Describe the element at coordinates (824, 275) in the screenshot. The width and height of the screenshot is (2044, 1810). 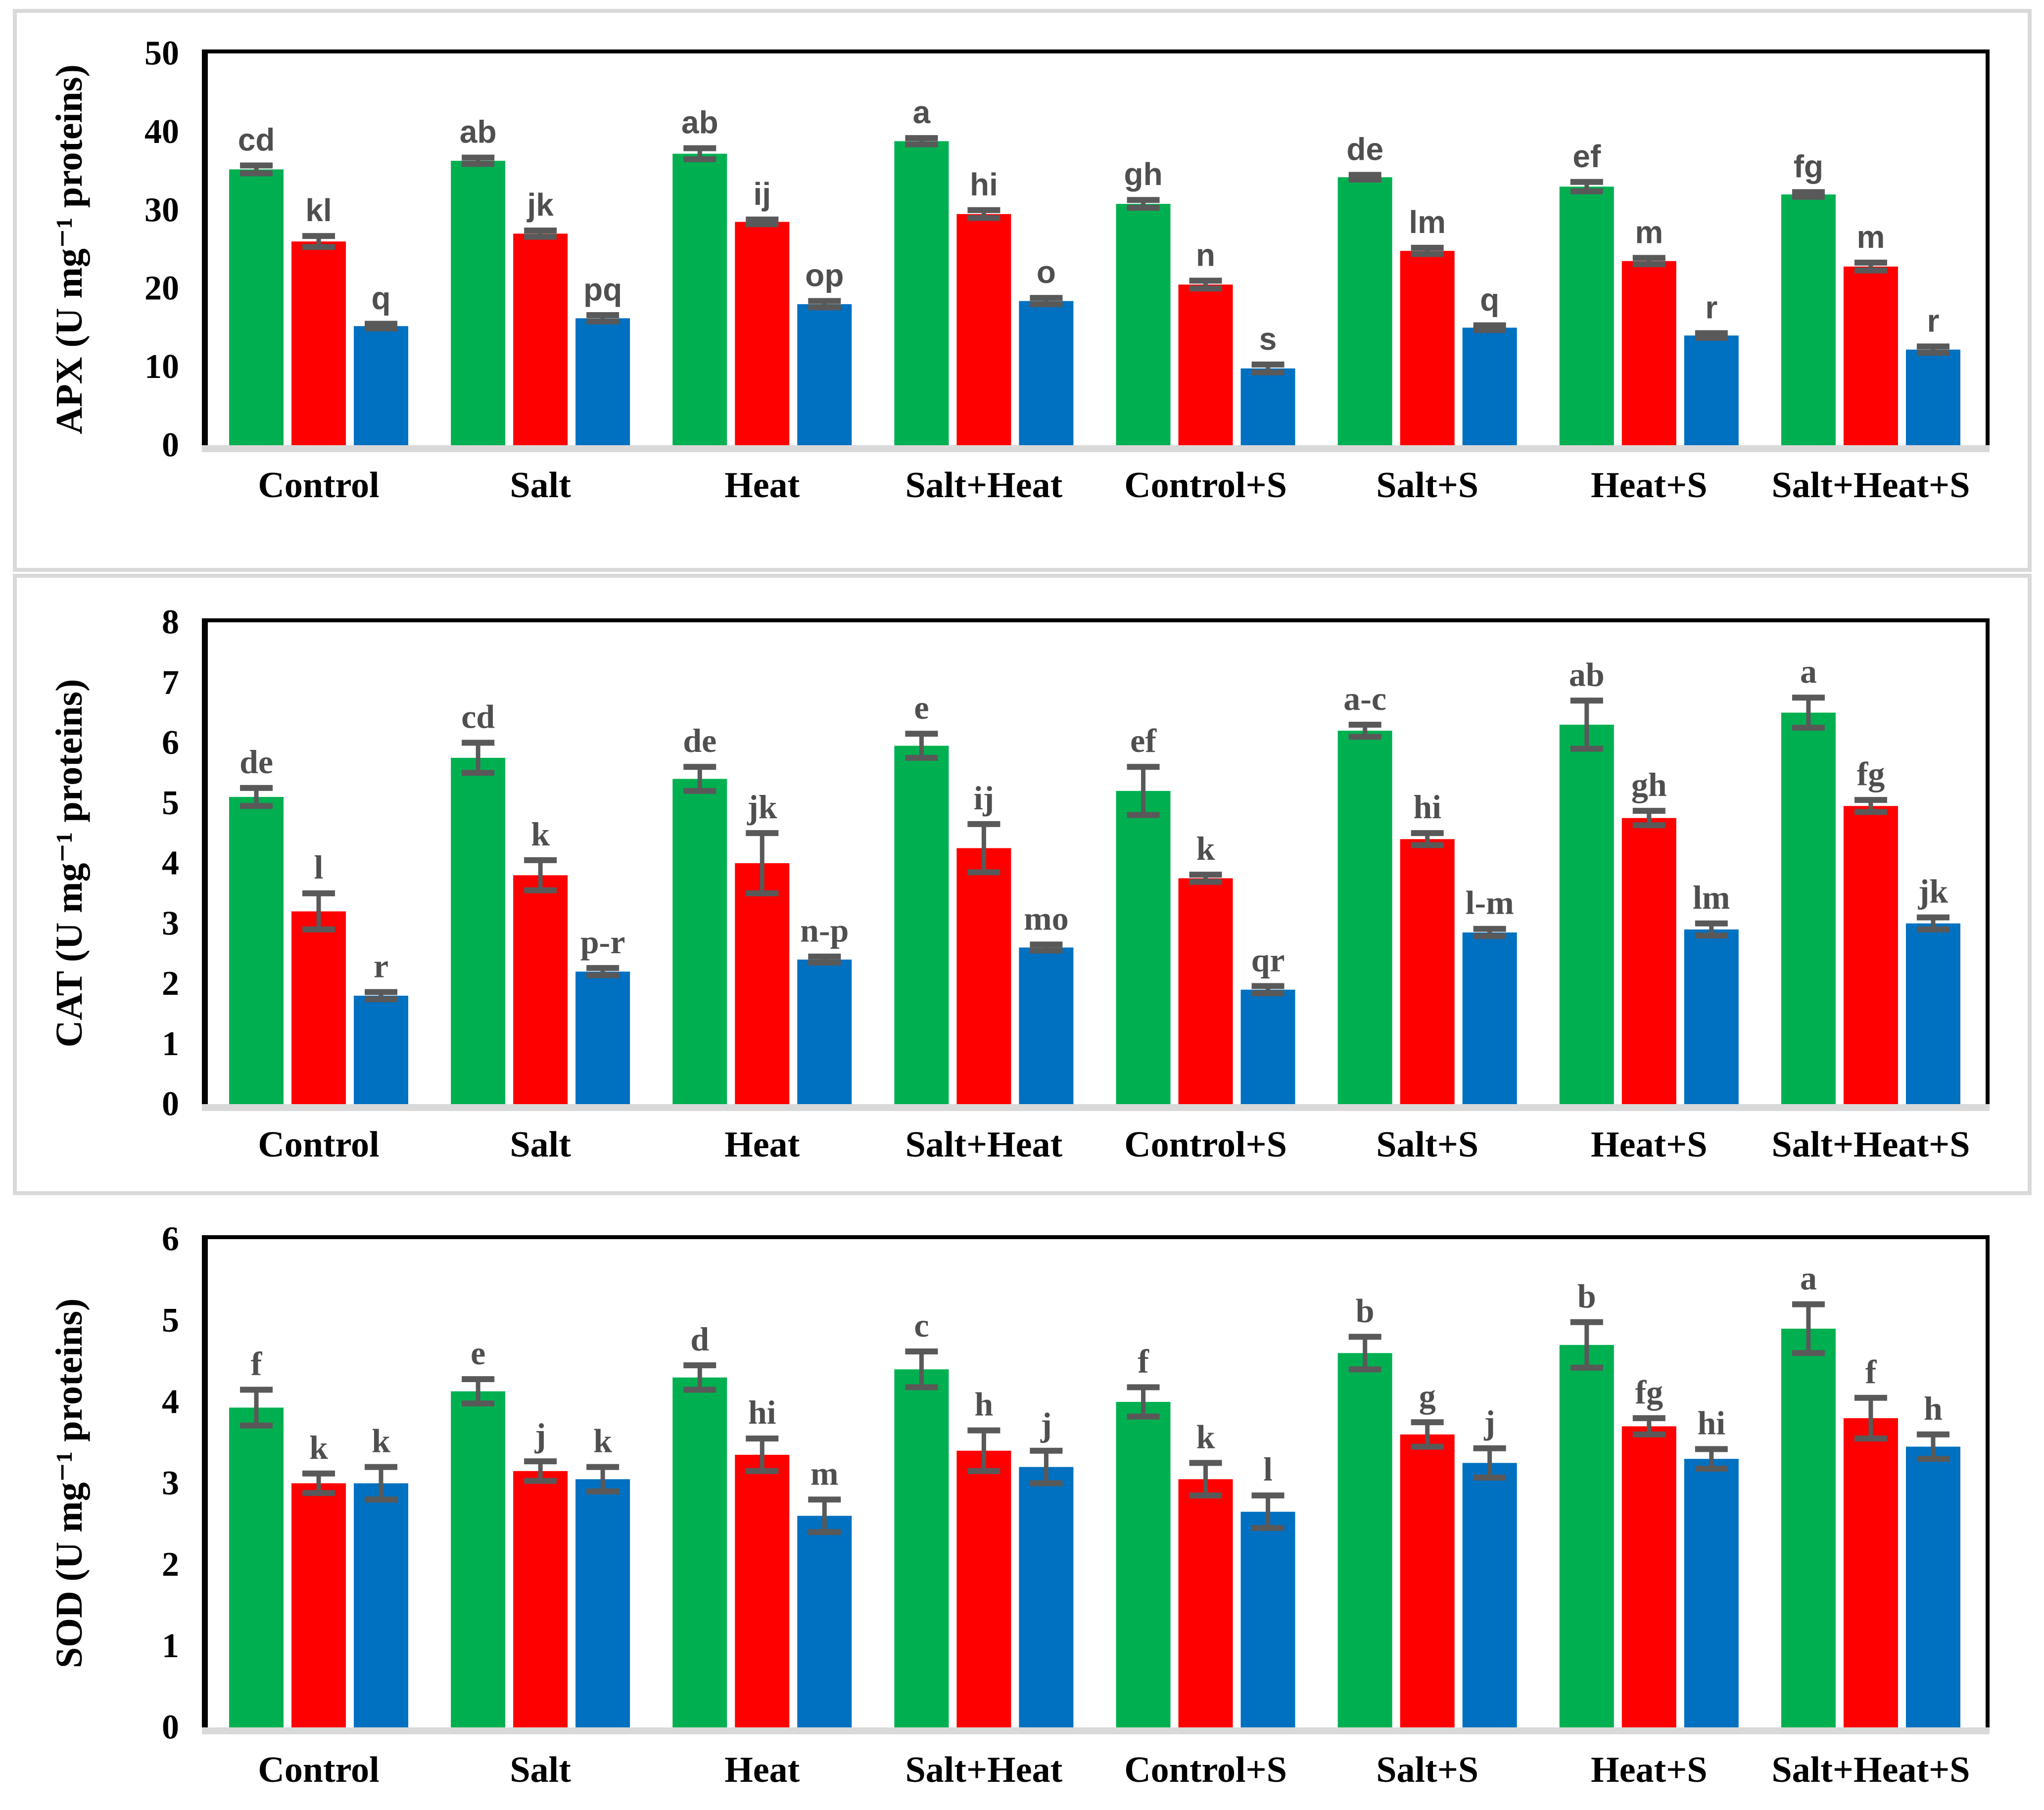
I see `significance-letter: op` at that location.